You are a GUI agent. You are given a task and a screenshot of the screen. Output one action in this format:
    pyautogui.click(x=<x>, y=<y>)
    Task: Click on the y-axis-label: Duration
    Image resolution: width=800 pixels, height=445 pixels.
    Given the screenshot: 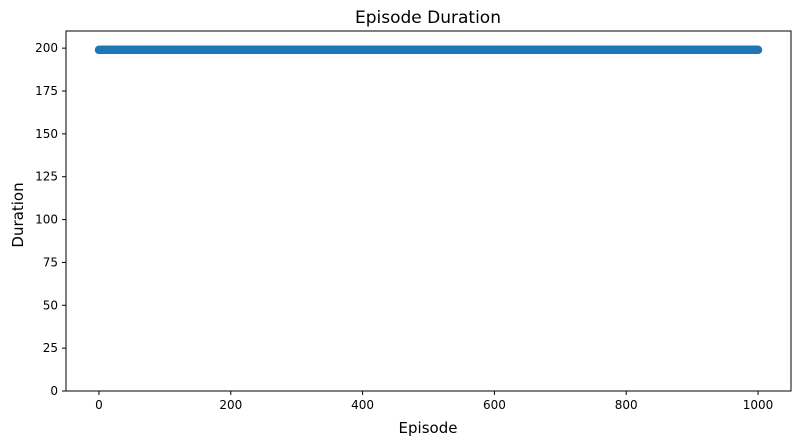 What is the action you would take?
    pyautogui.click(x=18, y=214)
    